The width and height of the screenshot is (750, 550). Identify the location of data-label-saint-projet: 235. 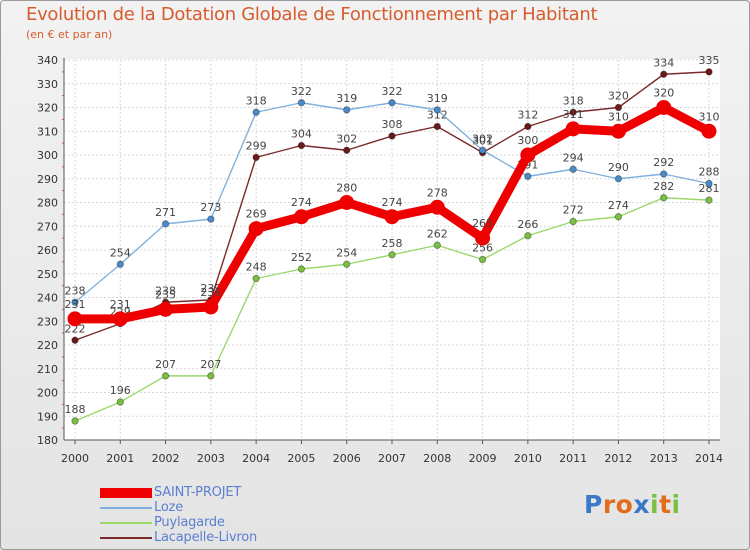
(165, 294).